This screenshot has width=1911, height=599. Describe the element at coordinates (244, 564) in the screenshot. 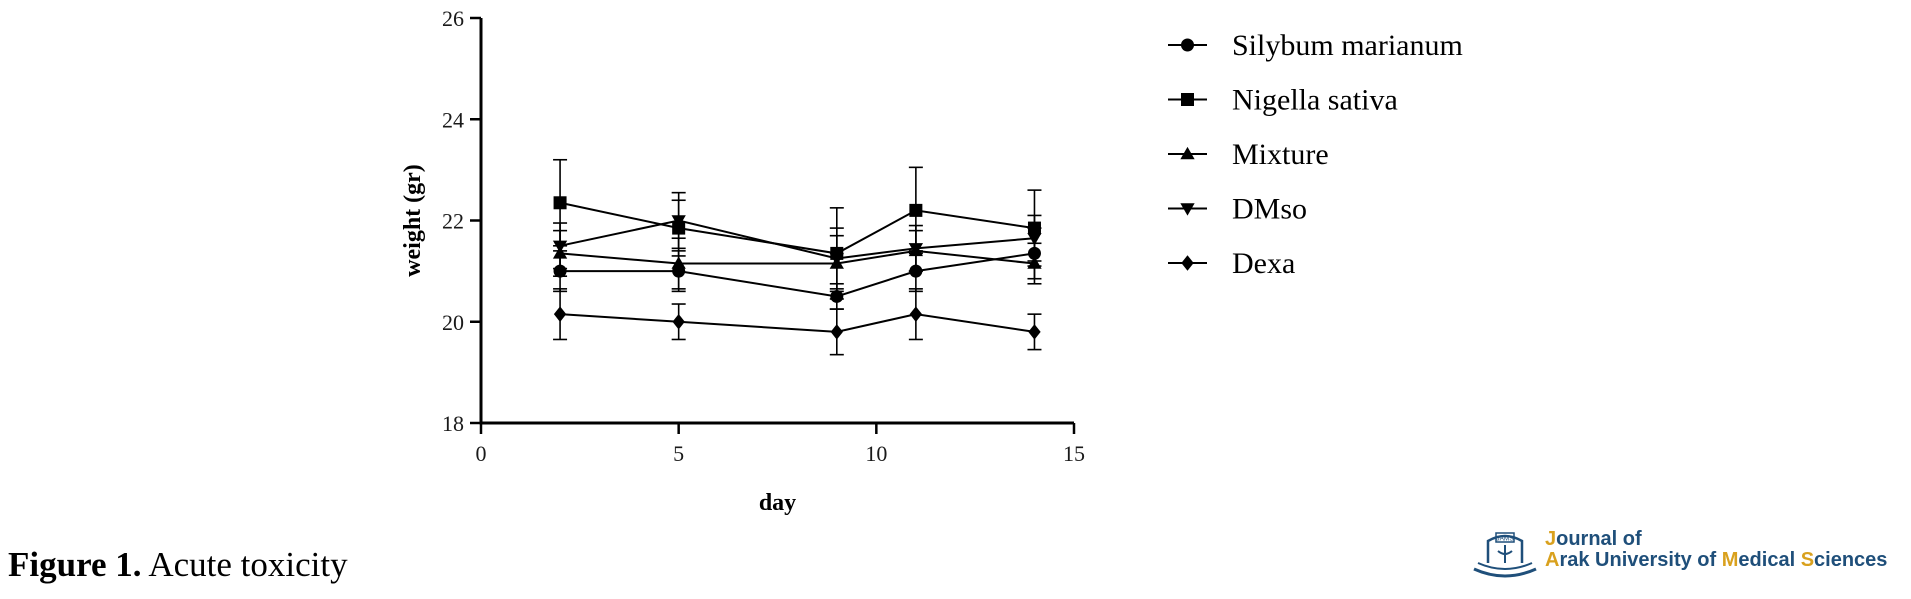

I see `caption-text: Acute toxicity` at that location.